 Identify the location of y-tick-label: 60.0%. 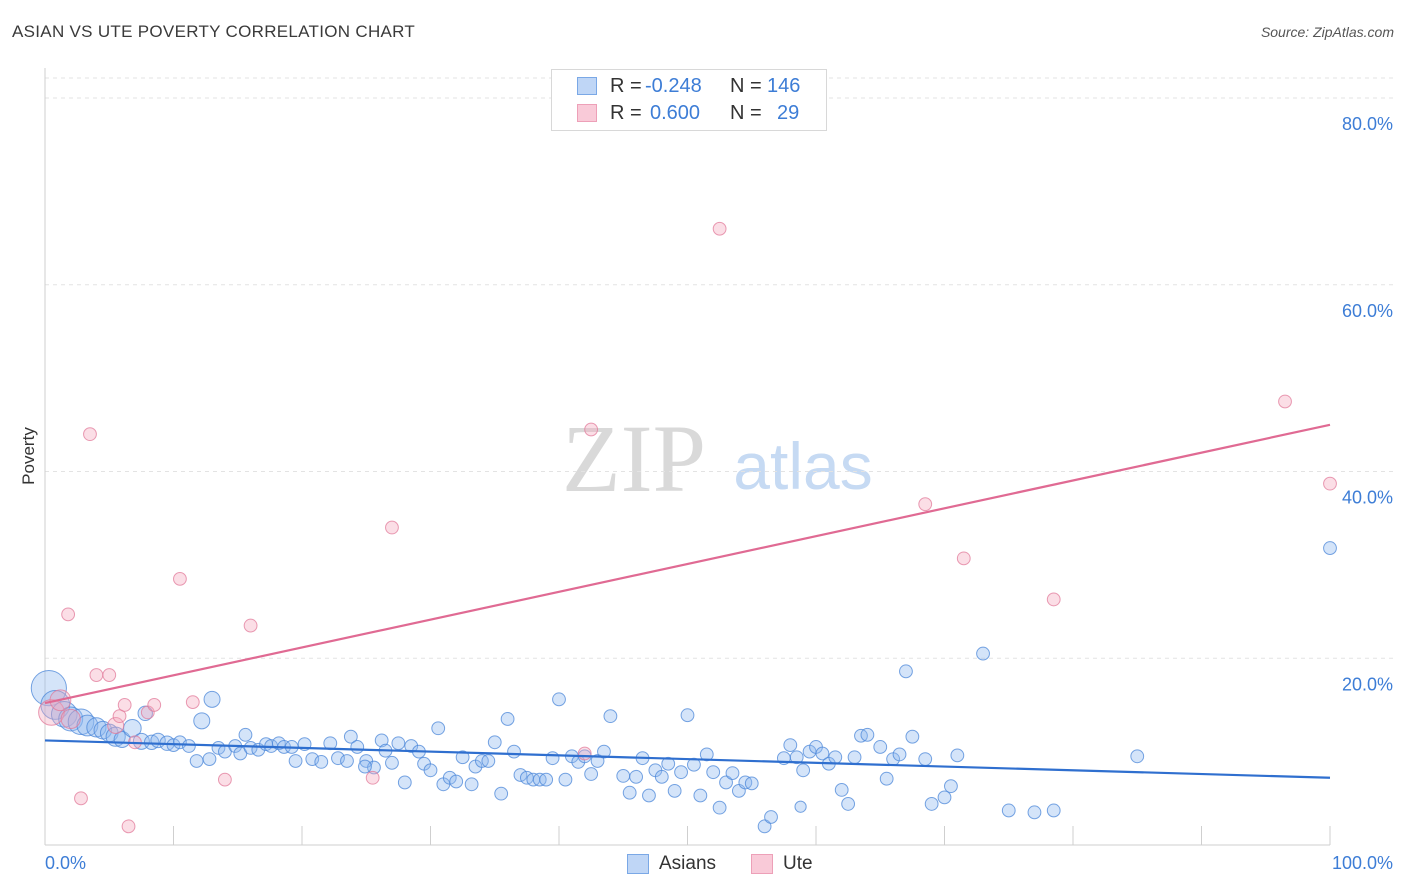
(1367, 311).